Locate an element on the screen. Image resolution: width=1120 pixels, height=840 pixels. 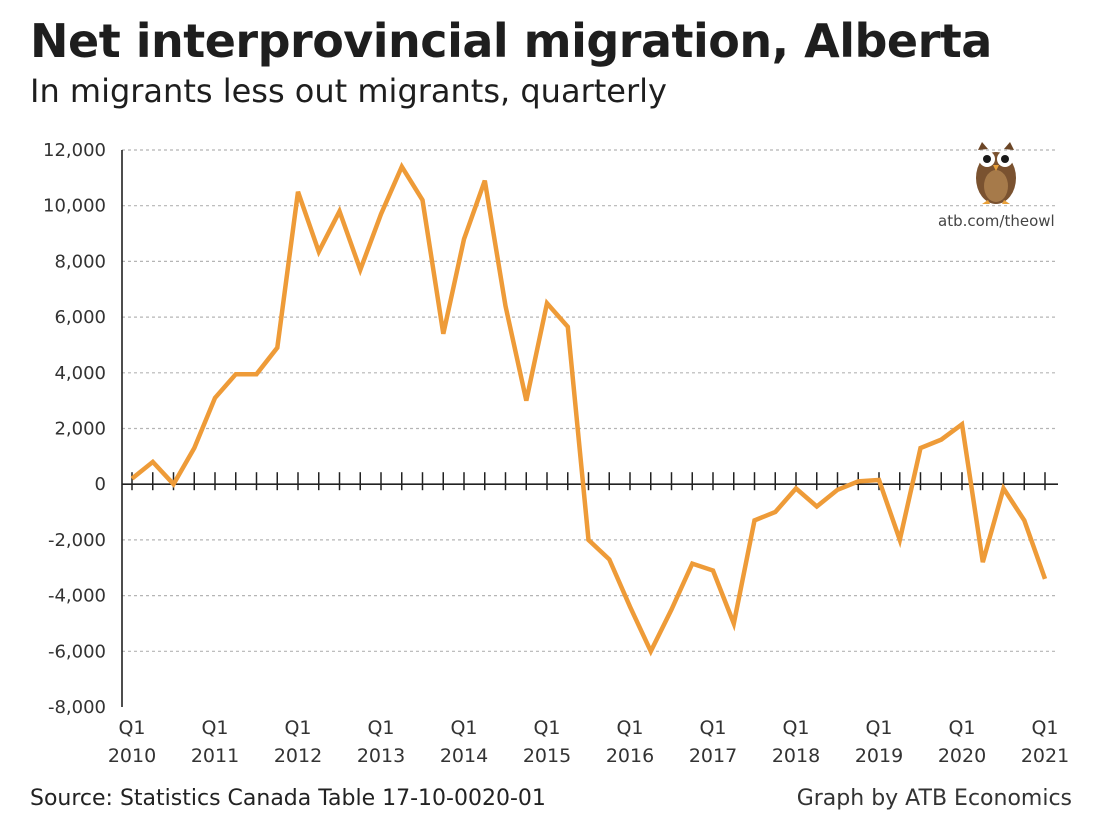
x-tick-label-year: 2020 is located at coordinates (962, 756).